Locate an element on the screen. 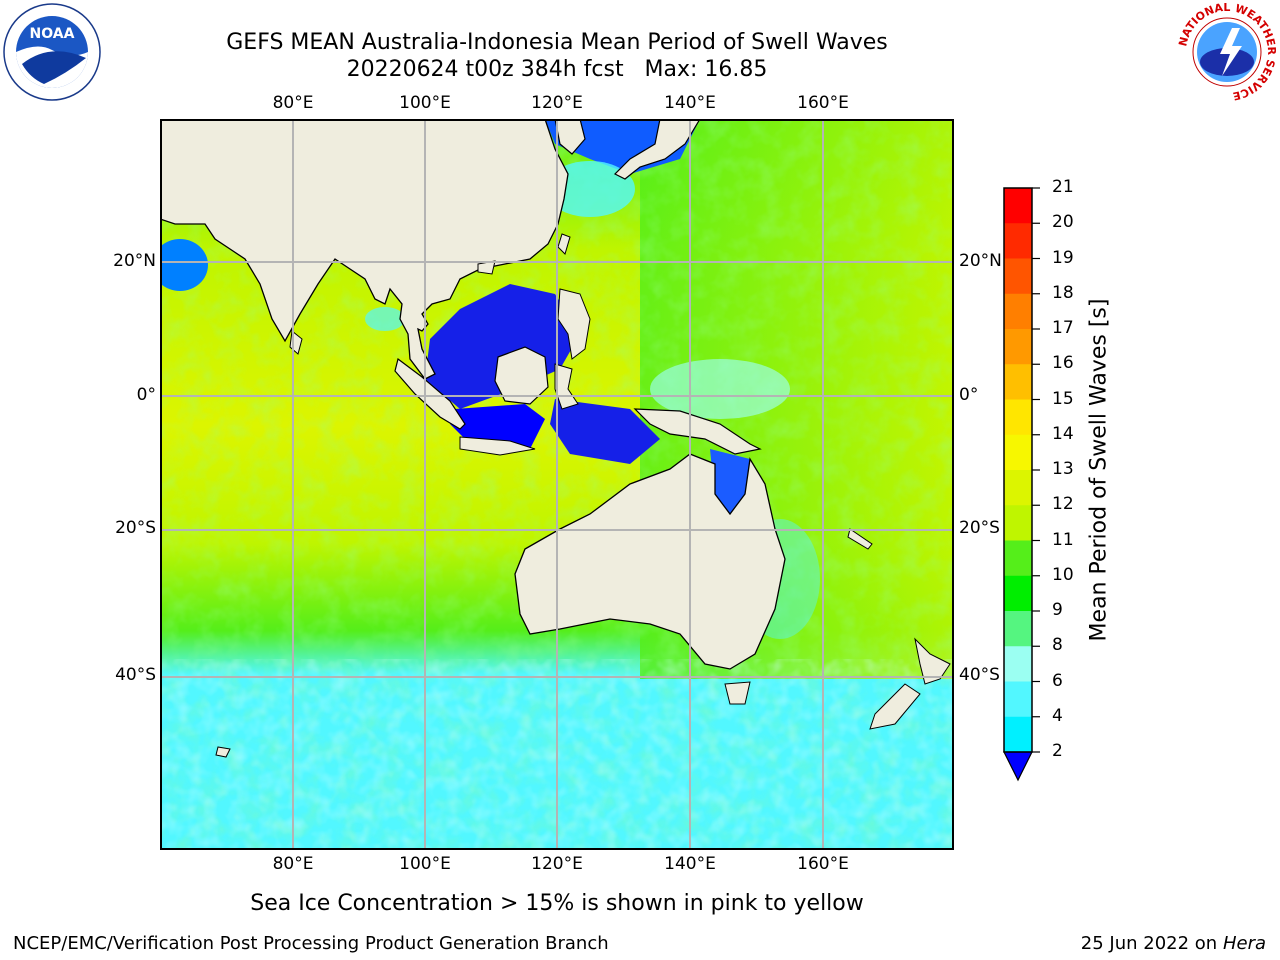 This screenshot has width=1280, height=960. philippine-cyan is located at coordinates (720, 389).